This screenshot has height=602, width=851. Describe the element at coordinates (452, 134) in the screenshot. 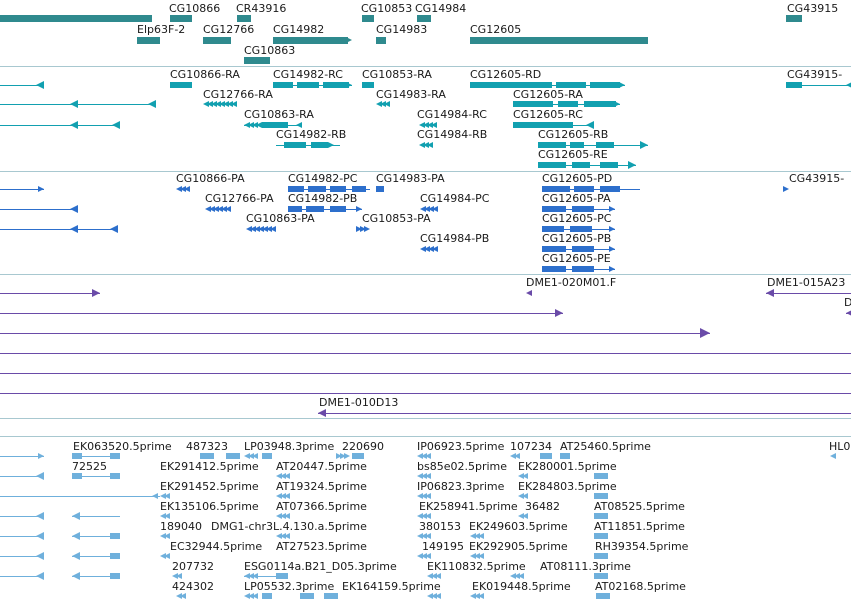

I see `feature-label: CG14984-RB` at that location.